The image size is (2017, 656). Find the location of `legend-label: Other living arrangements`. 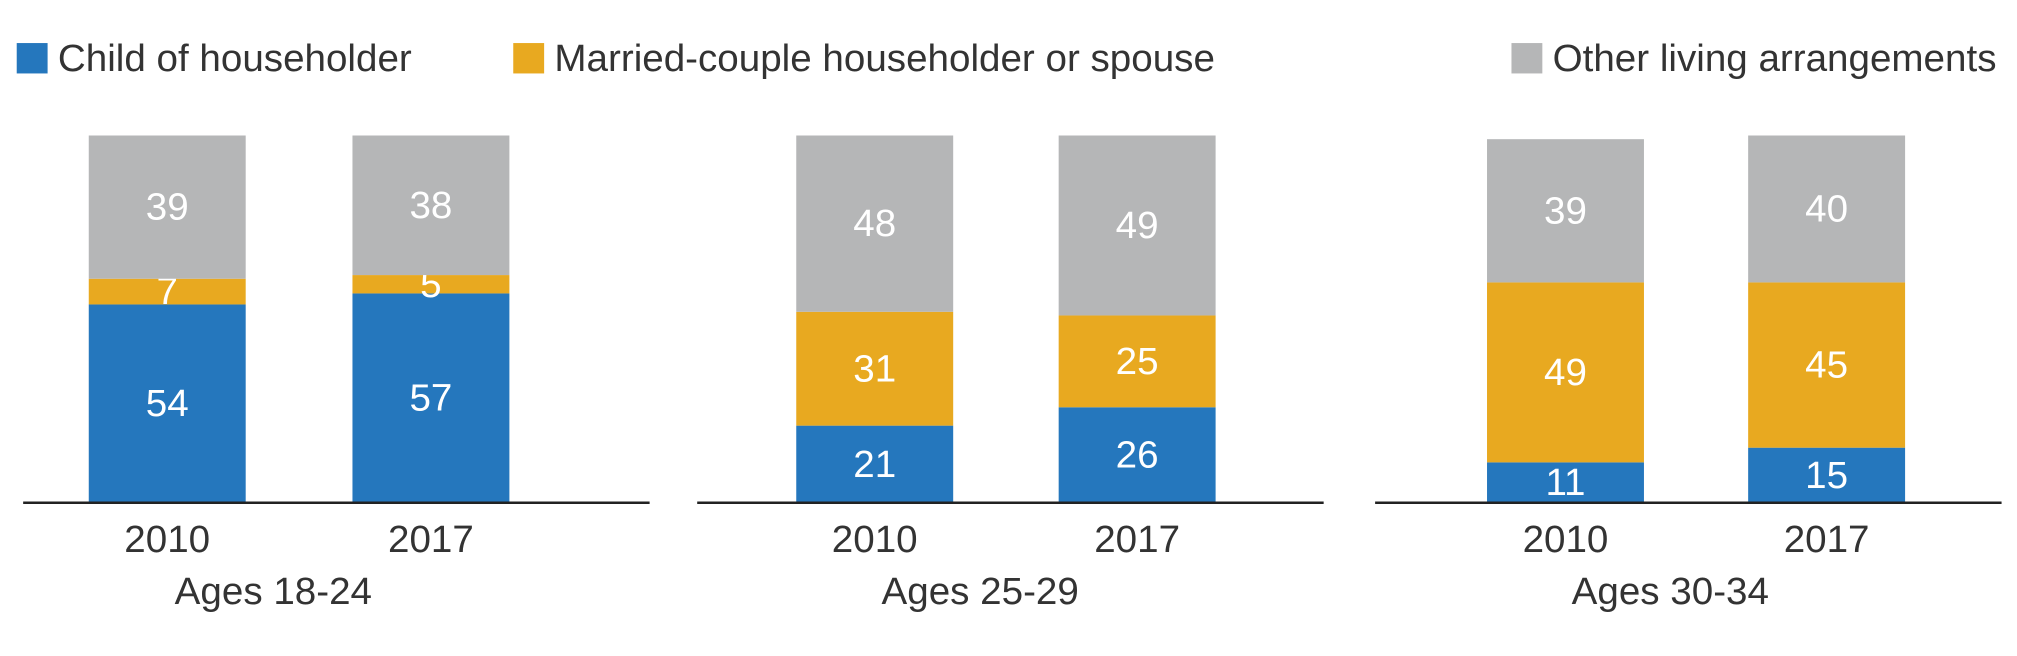

legend-label: Other living arrangements is located at coordinates (1775, 58).